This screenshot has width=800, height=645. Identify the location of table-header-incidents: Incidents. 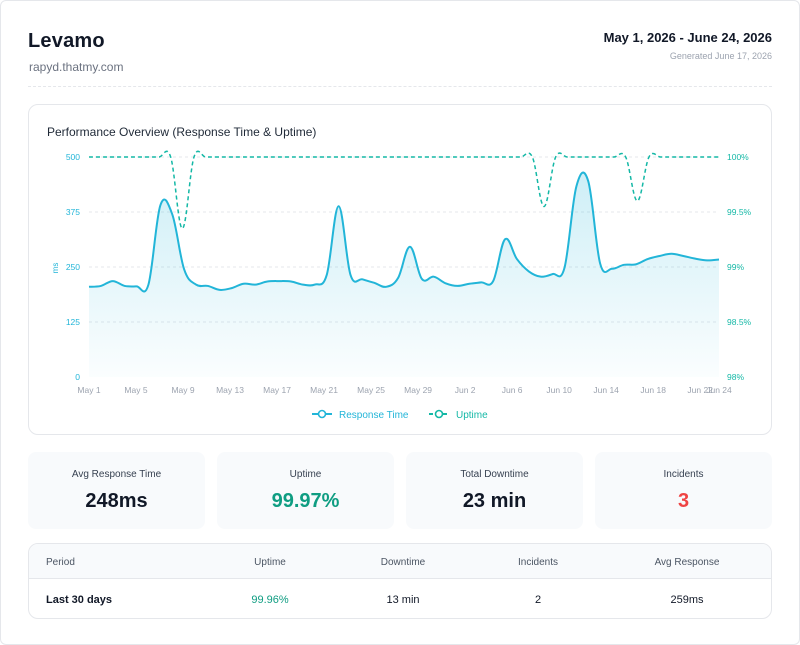
(538, 562).